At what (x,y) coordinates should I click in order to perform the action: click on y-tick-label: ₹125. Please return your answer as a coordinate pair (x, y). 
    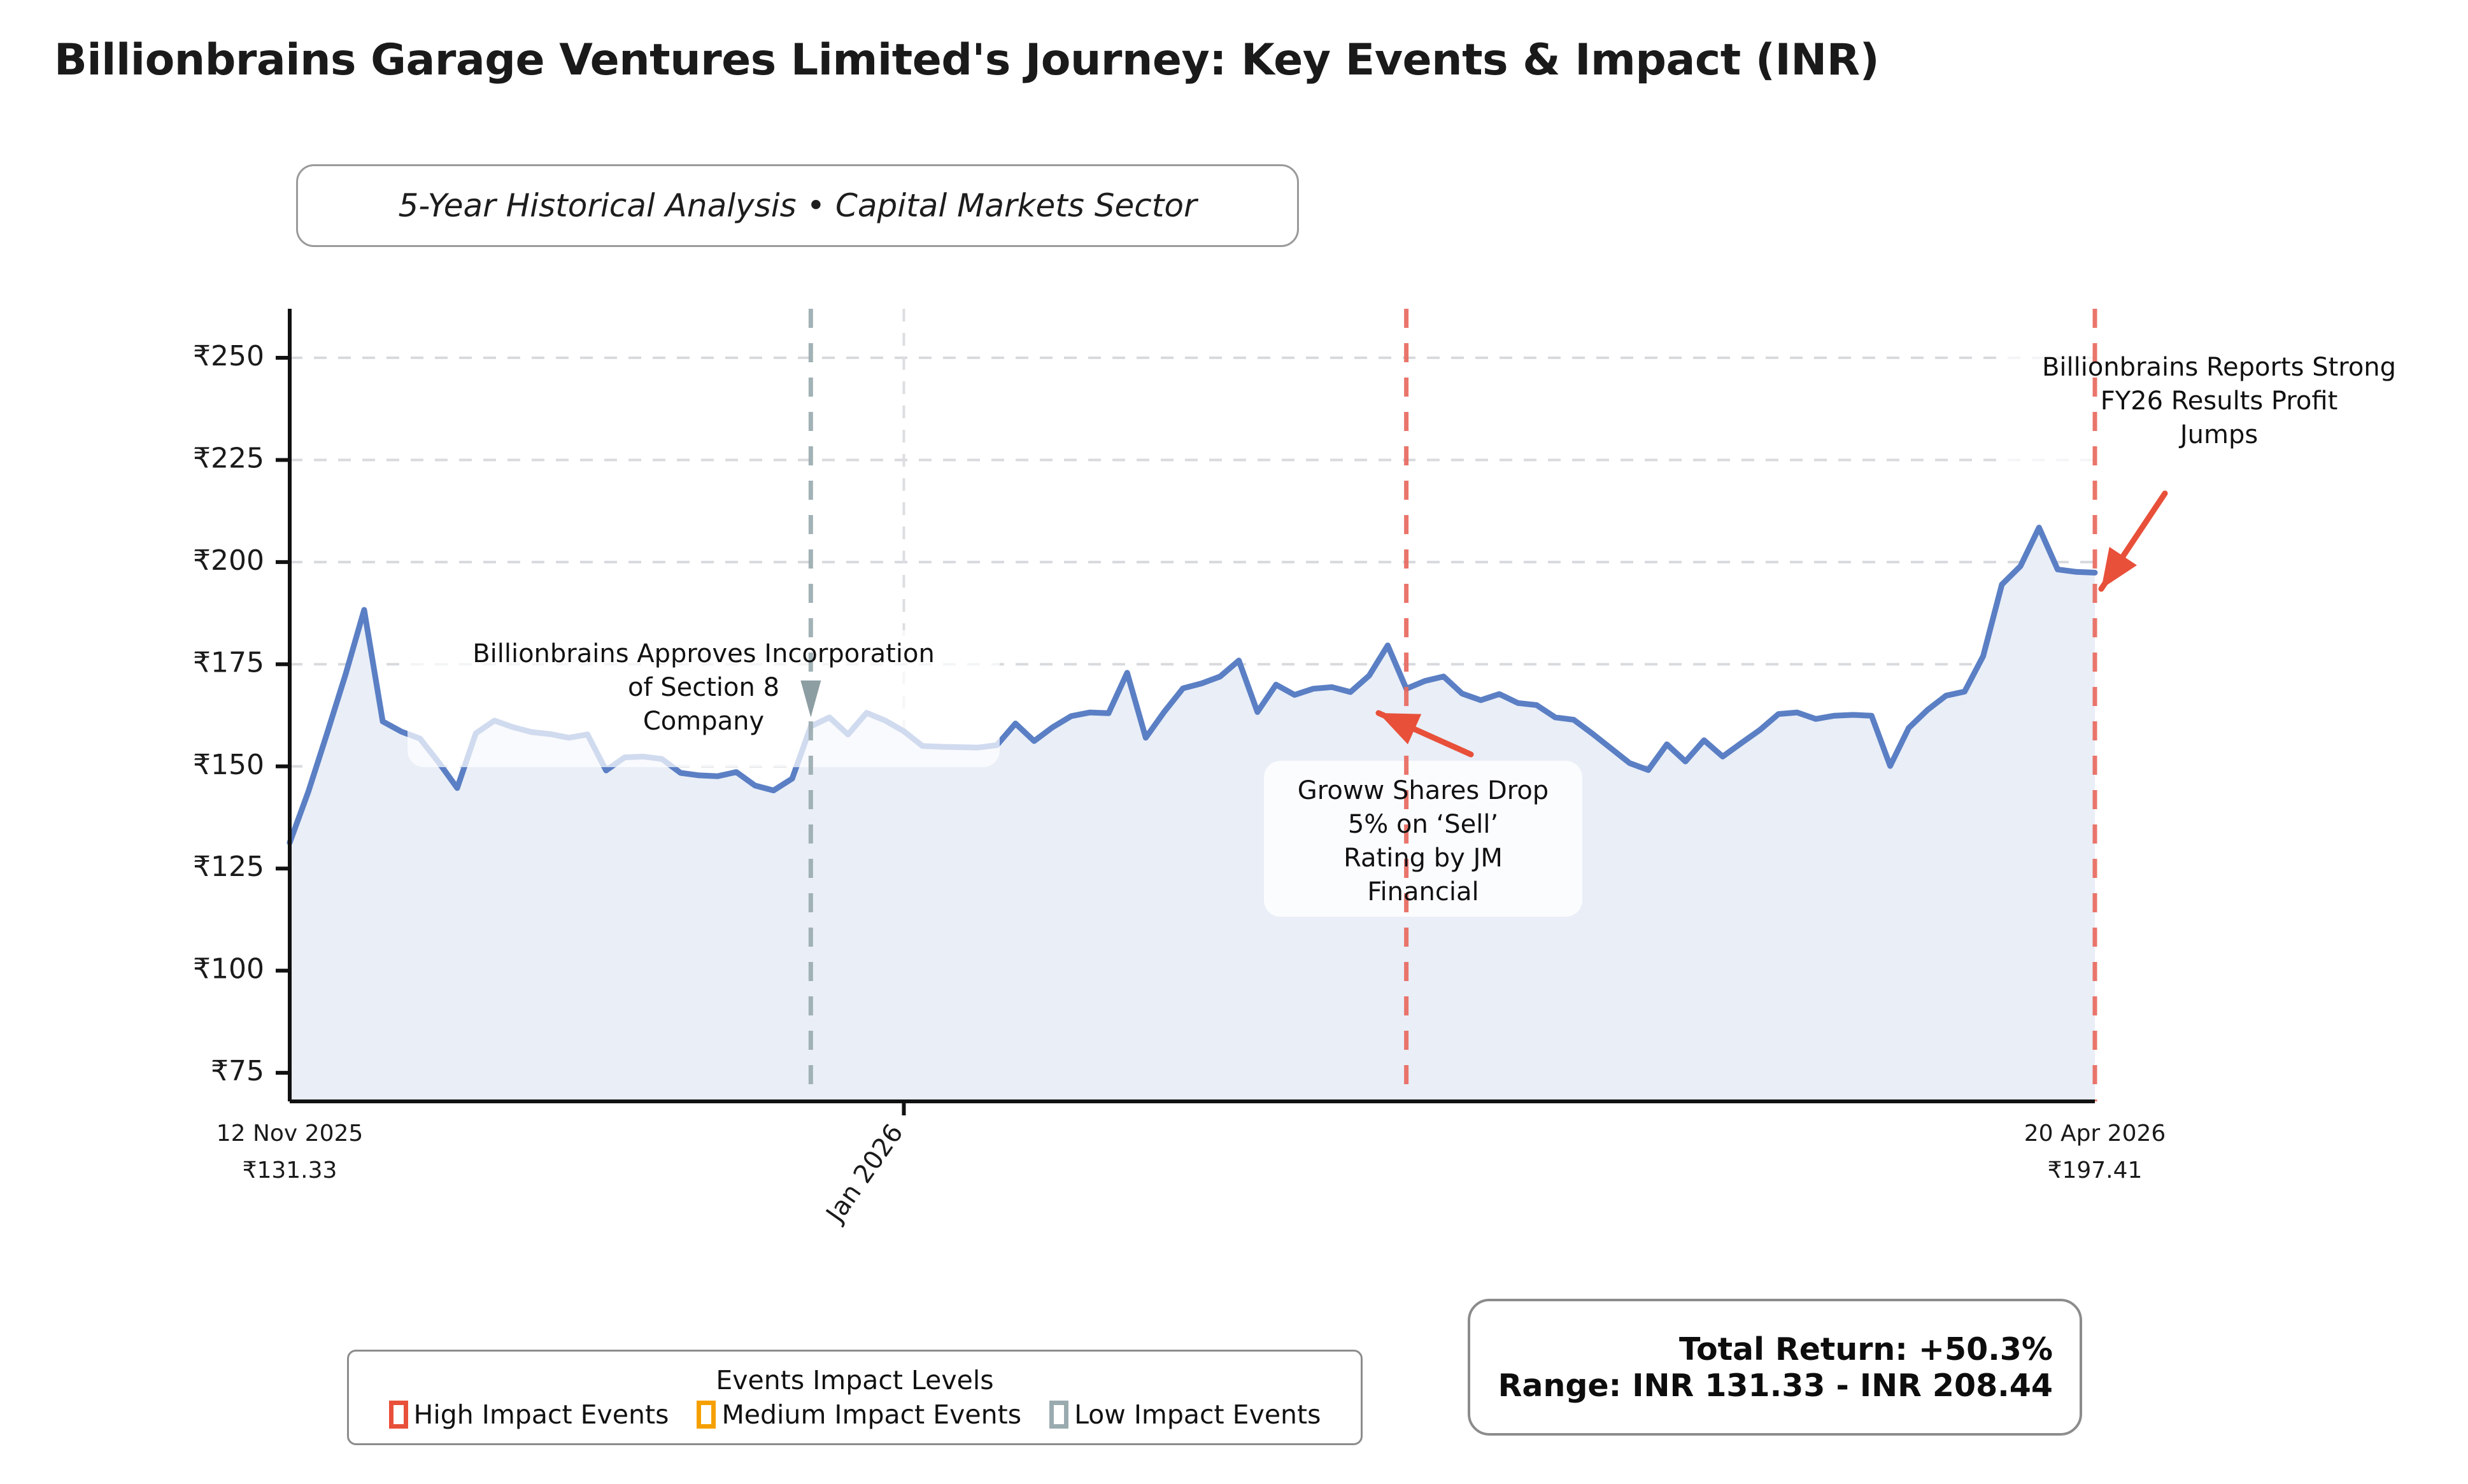
    Looking at the image, I should click on (228, 867).